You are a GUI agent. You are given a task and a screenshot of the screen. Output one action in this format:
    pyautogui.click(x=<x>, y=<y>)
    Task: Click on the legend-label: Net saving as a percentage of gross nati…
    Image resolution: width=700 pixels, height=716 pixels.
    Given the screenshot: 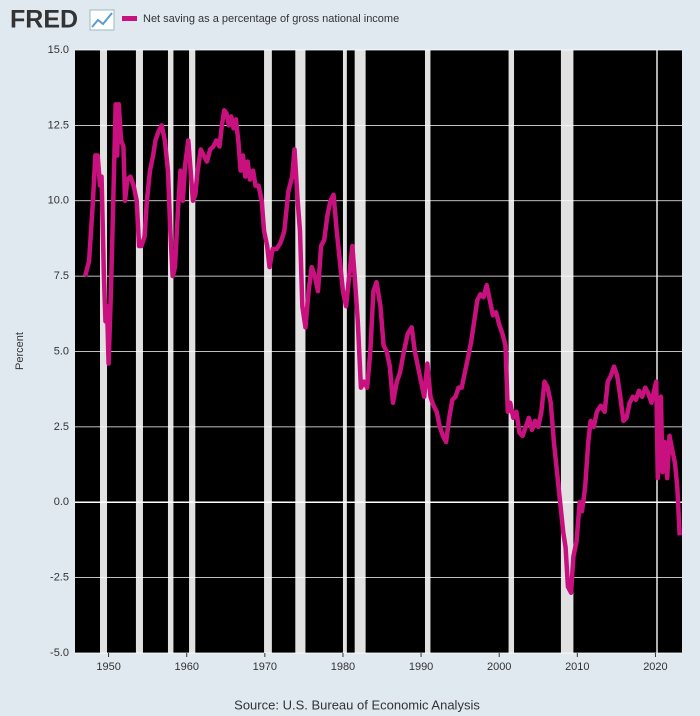 What is the action you would take?
    pyautogui.click(x=271, y=19)
    